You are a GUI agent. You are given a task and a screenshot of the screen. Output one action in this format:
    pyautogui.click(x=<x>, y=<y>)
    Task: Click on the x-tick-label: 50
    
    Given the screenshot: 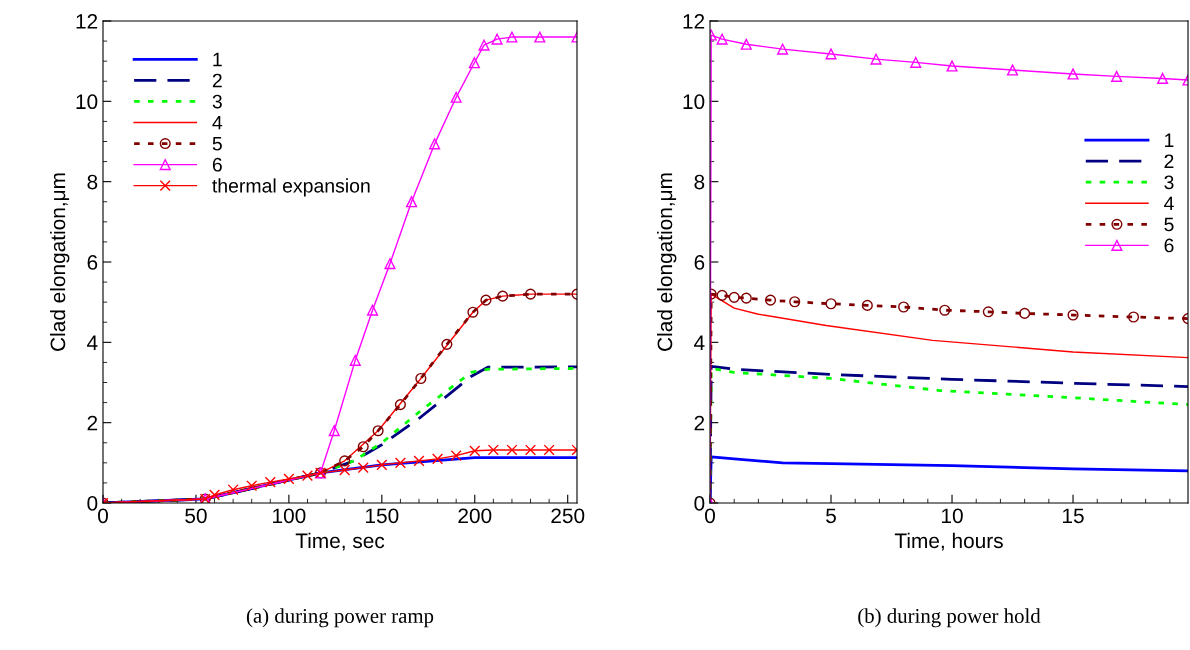 What is the action you would take?
    pyautogui.click(x=196, y=516)
    